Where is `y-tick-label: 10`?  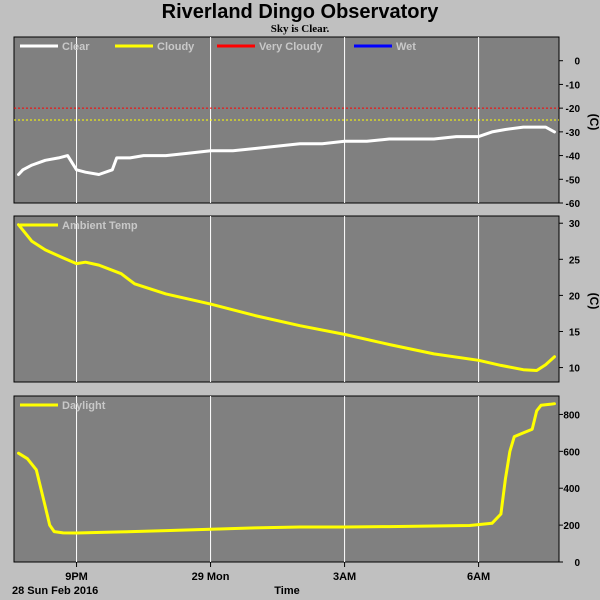
y-tick-label: 10 is located at coordinates (575, 369).